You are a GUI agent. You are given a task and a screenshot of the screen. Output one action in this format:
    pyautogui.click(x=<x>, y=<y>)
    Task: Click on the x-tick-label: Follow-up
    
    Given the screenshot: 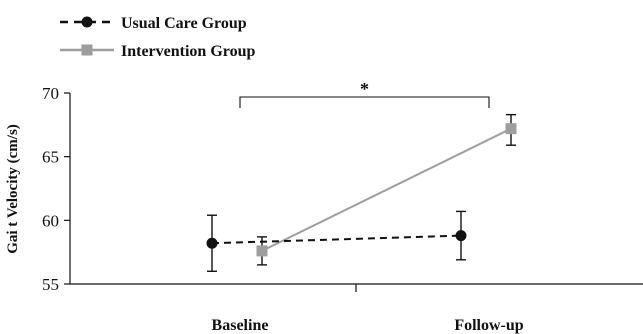 What is the action you would take?
    pyautogui.click(x=488, y=325)
    